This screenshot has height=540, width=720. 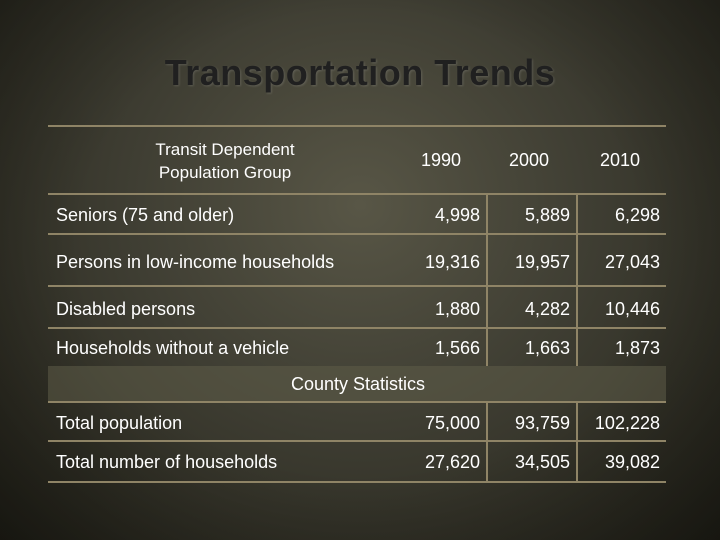 What do you see at coordinates (441, 160) in the screenshot?
I see `header-year-1990: 1990` at bounding box center [441, 160].